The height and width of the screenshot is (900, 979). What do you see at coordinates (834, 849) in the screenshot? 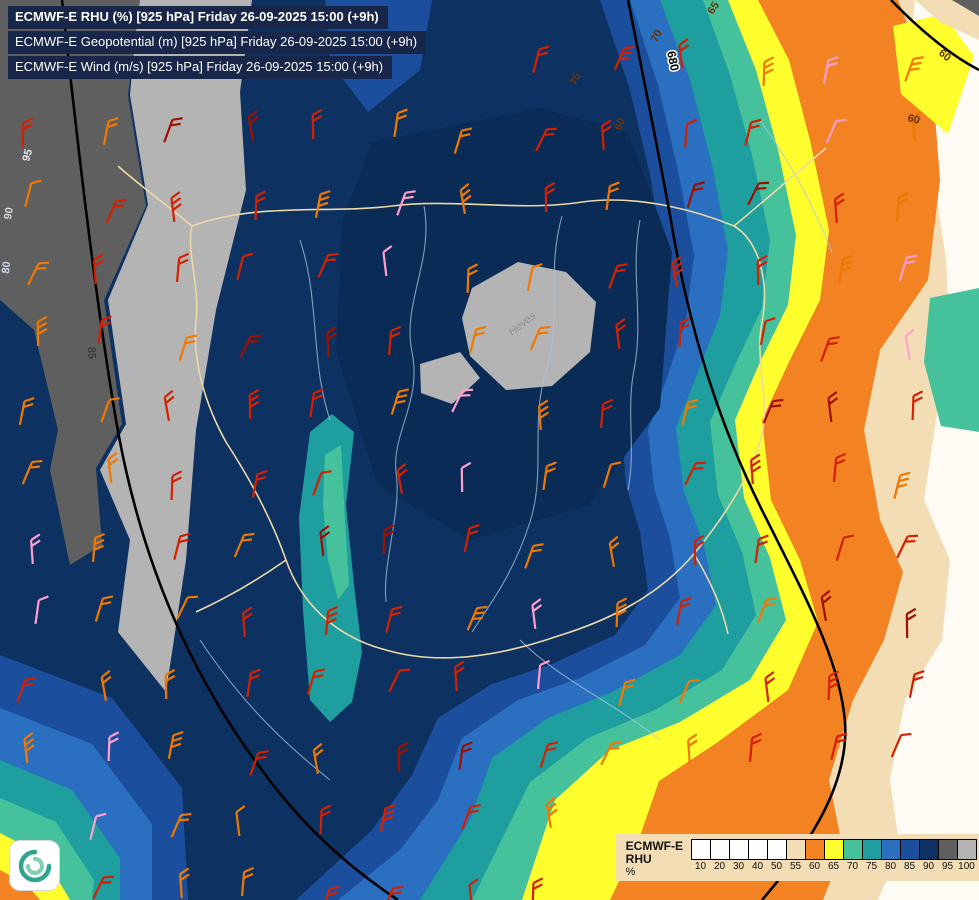
I see `legend-swatches` at bounding box center [834, 849].